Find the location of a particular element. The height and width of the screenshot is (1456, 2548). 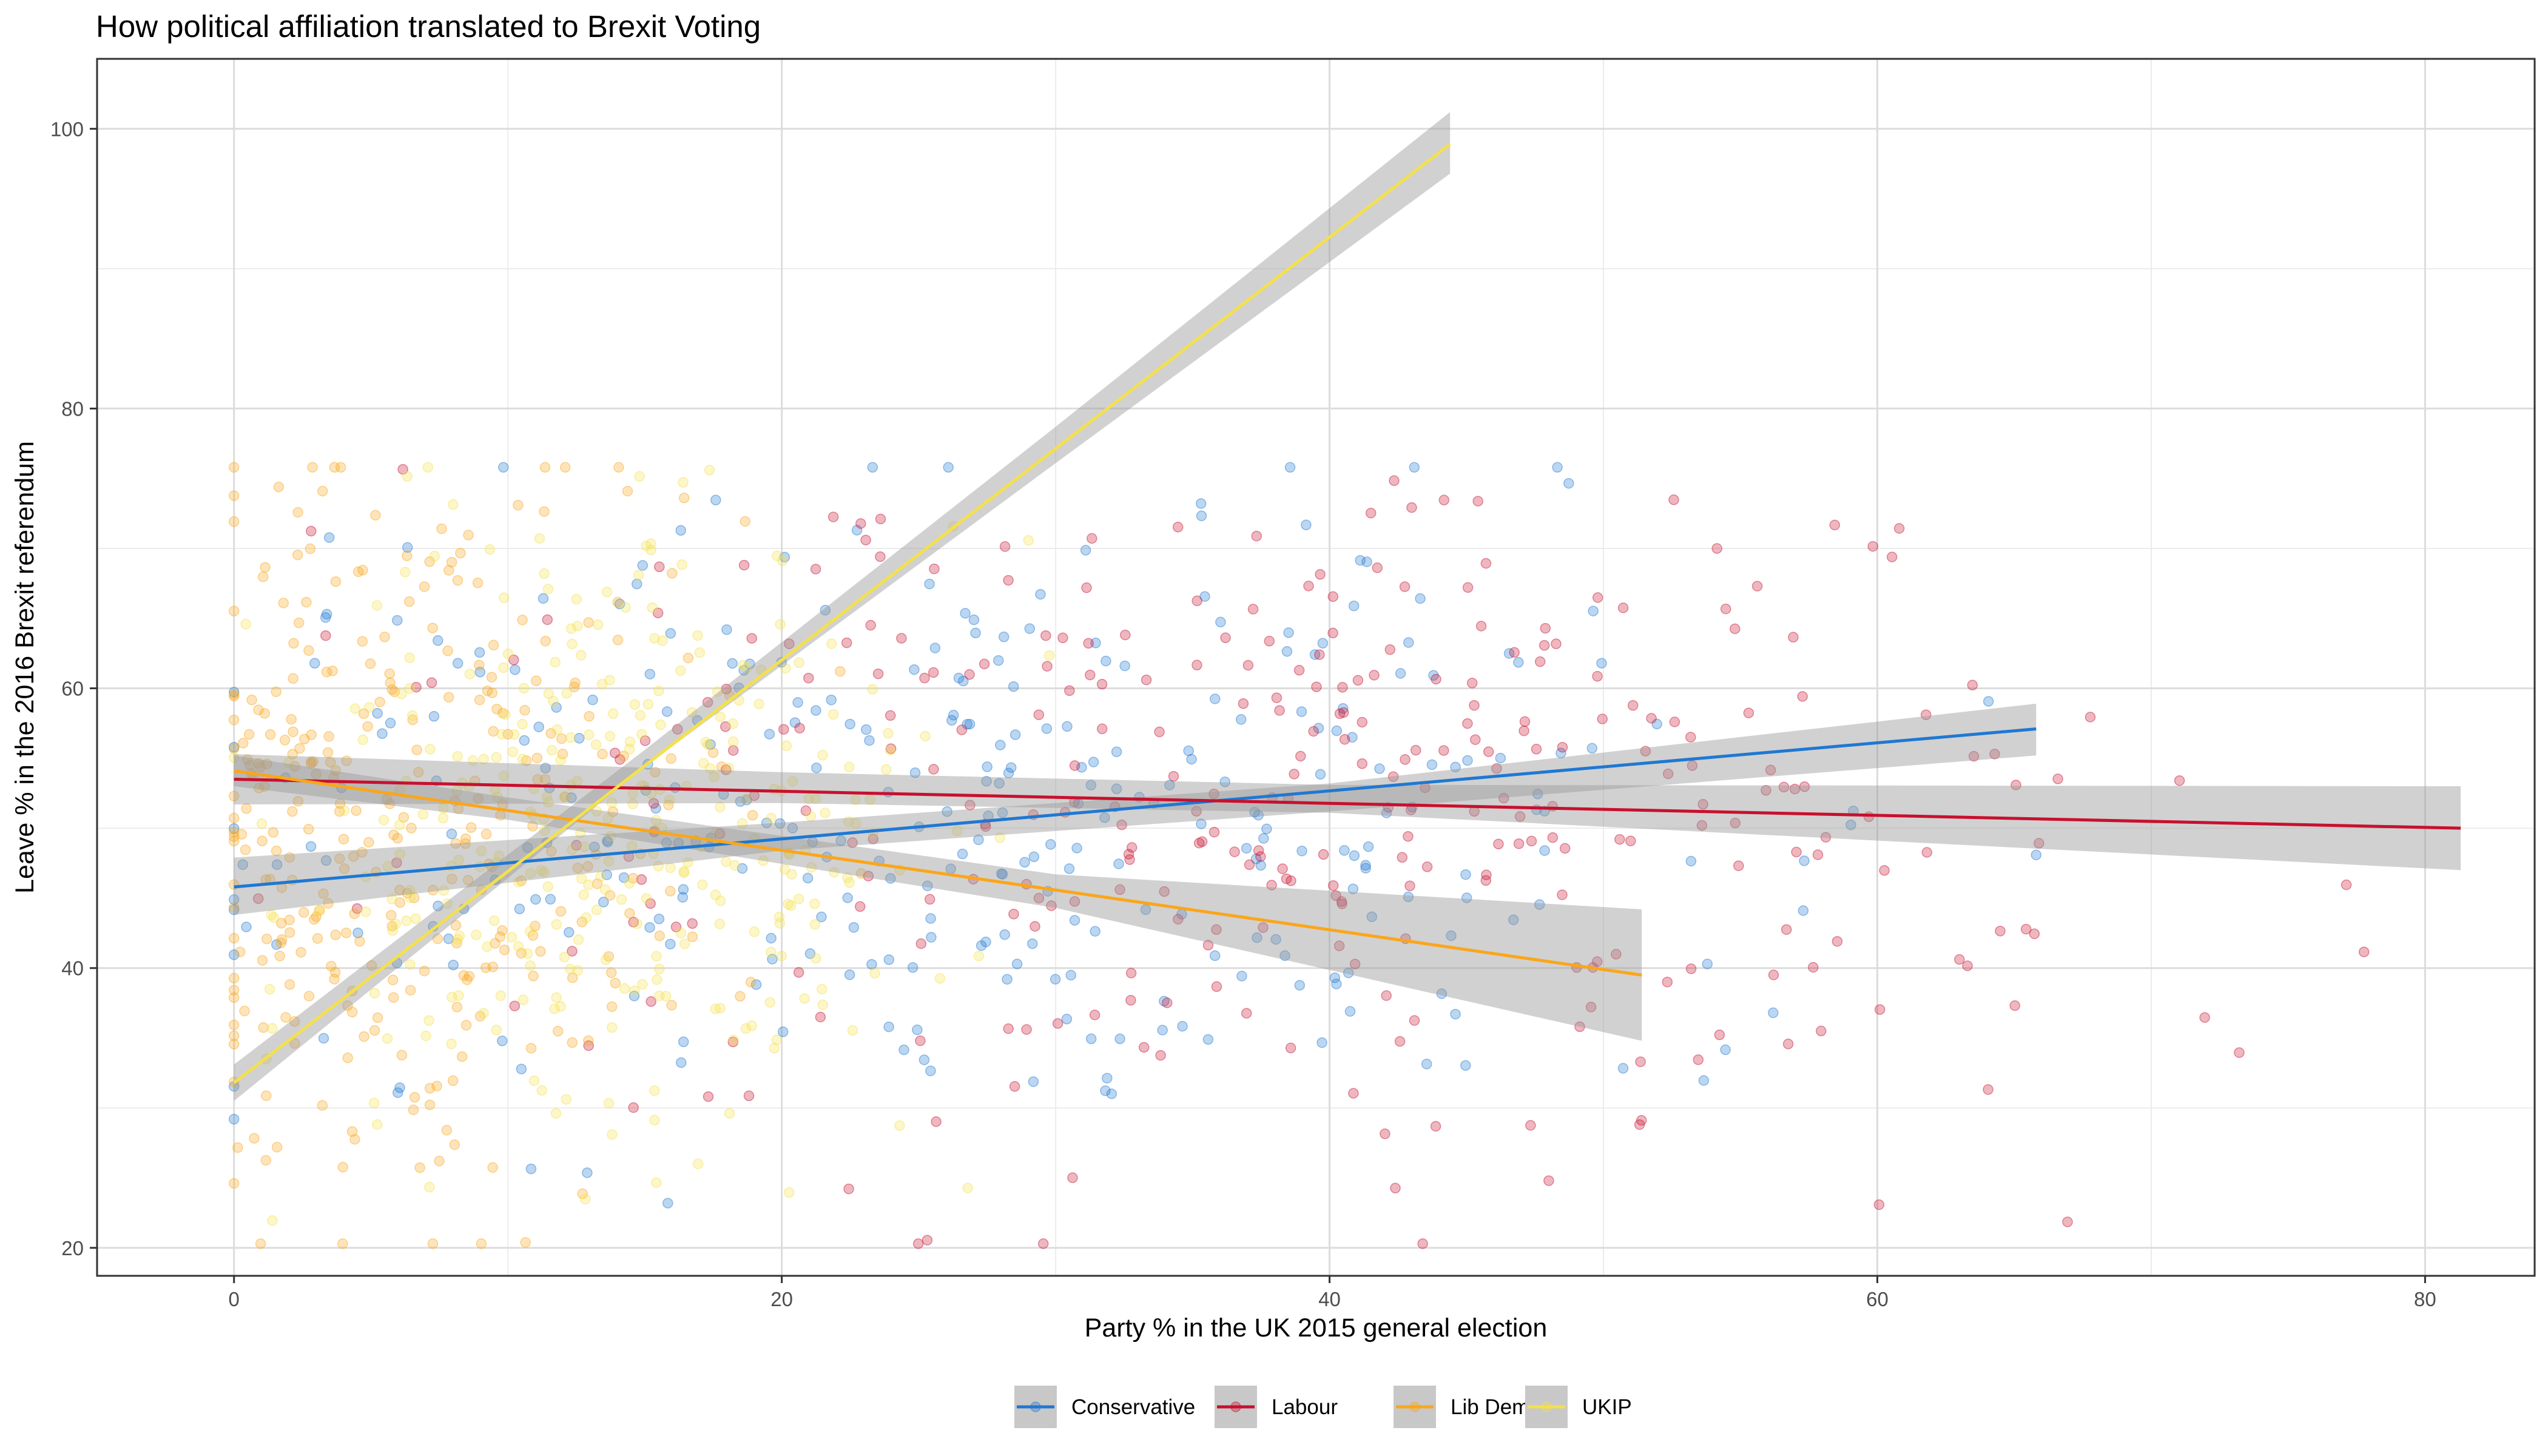

legend-item-conservative: Conservative is located at coordinates (1104, 1407).